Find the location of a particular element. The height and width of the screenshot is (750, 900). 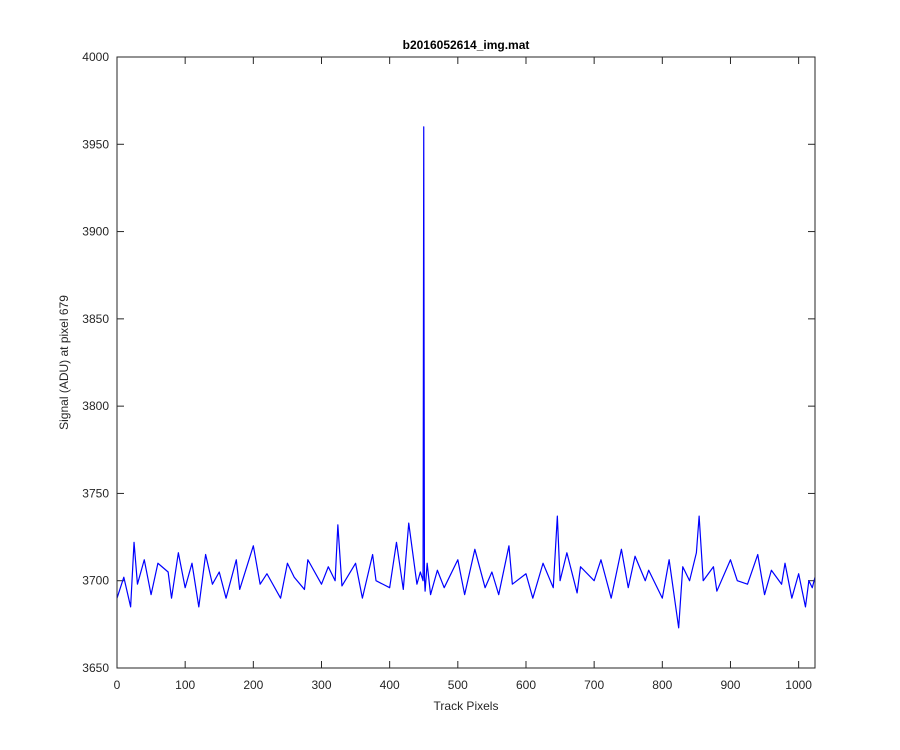

y-tick-label: 3700 is located at coordinates (95, 581).